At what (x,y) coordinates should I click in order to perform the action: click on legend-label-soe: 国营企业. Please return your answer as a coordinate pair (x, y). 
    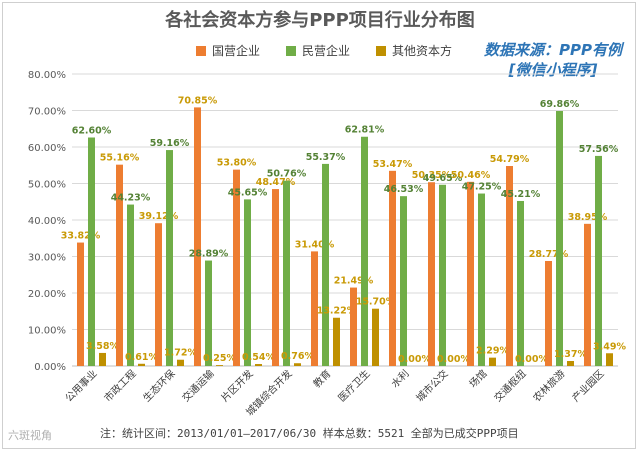
    Looking at the image, I should click on (236, 51).